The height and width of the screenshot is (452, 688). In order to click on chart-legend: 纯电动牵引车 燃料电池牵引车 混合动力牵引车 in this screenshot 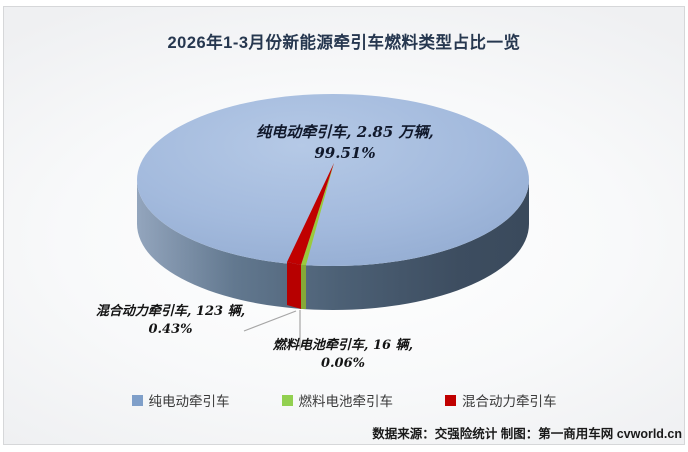, I will do `click(344, 400)`.